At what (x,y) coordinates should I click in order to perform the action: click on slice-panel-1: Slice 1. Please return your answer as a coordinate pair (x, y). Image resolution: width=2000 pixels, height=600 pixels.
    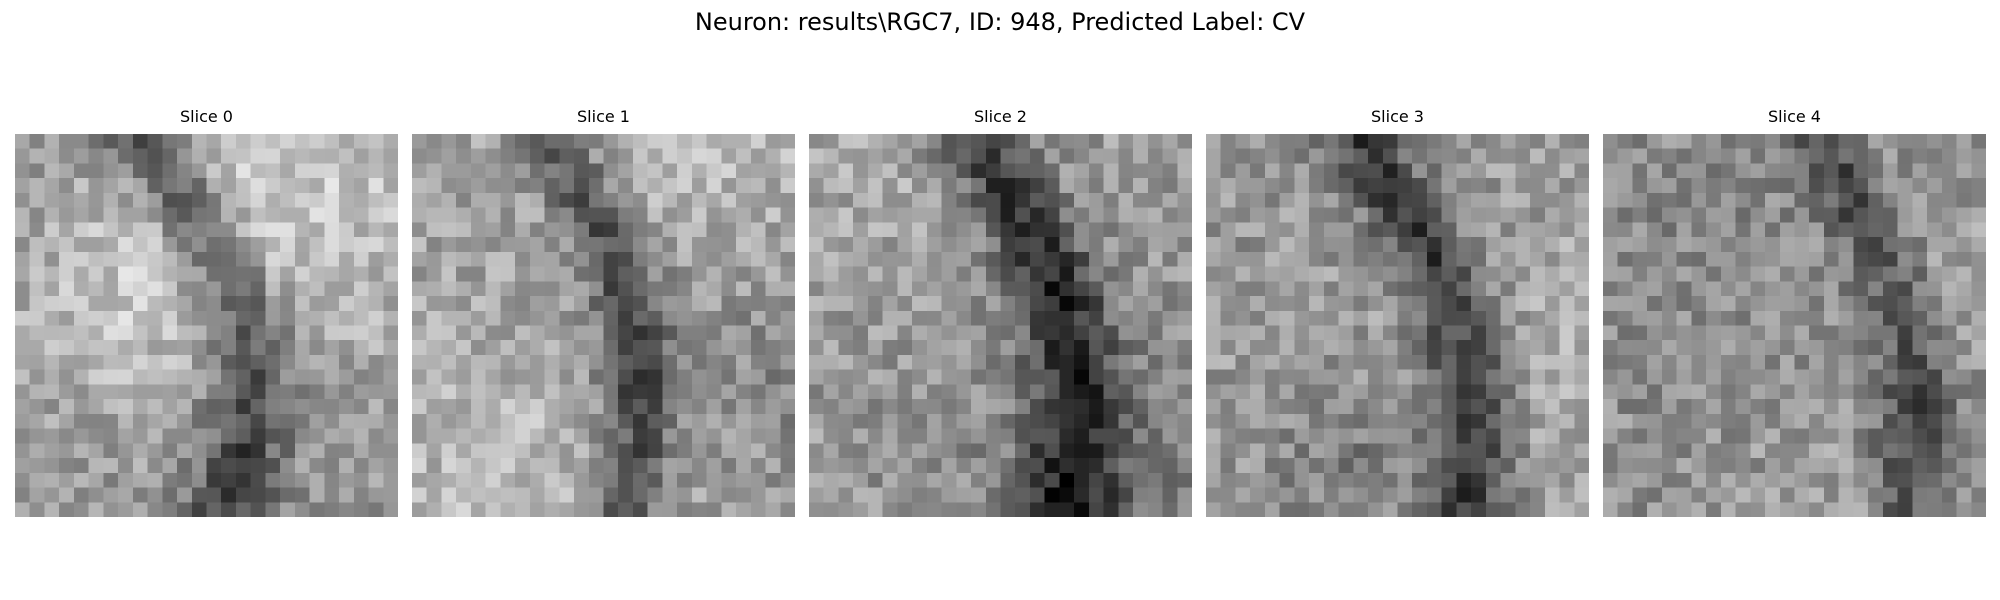
    Looking at the image, I should click on (603, 313).